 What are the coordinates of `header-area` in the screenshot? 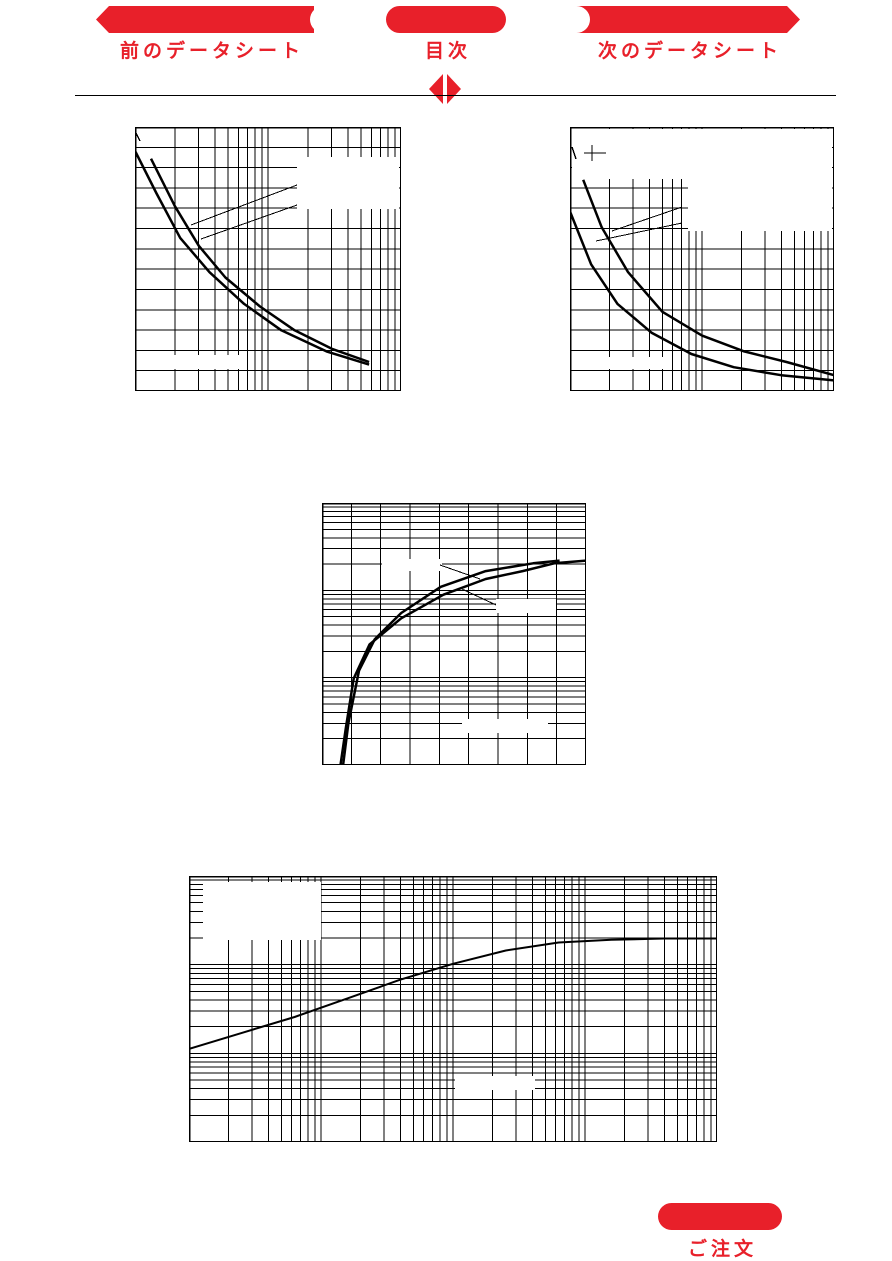 It's located at (702, 154).